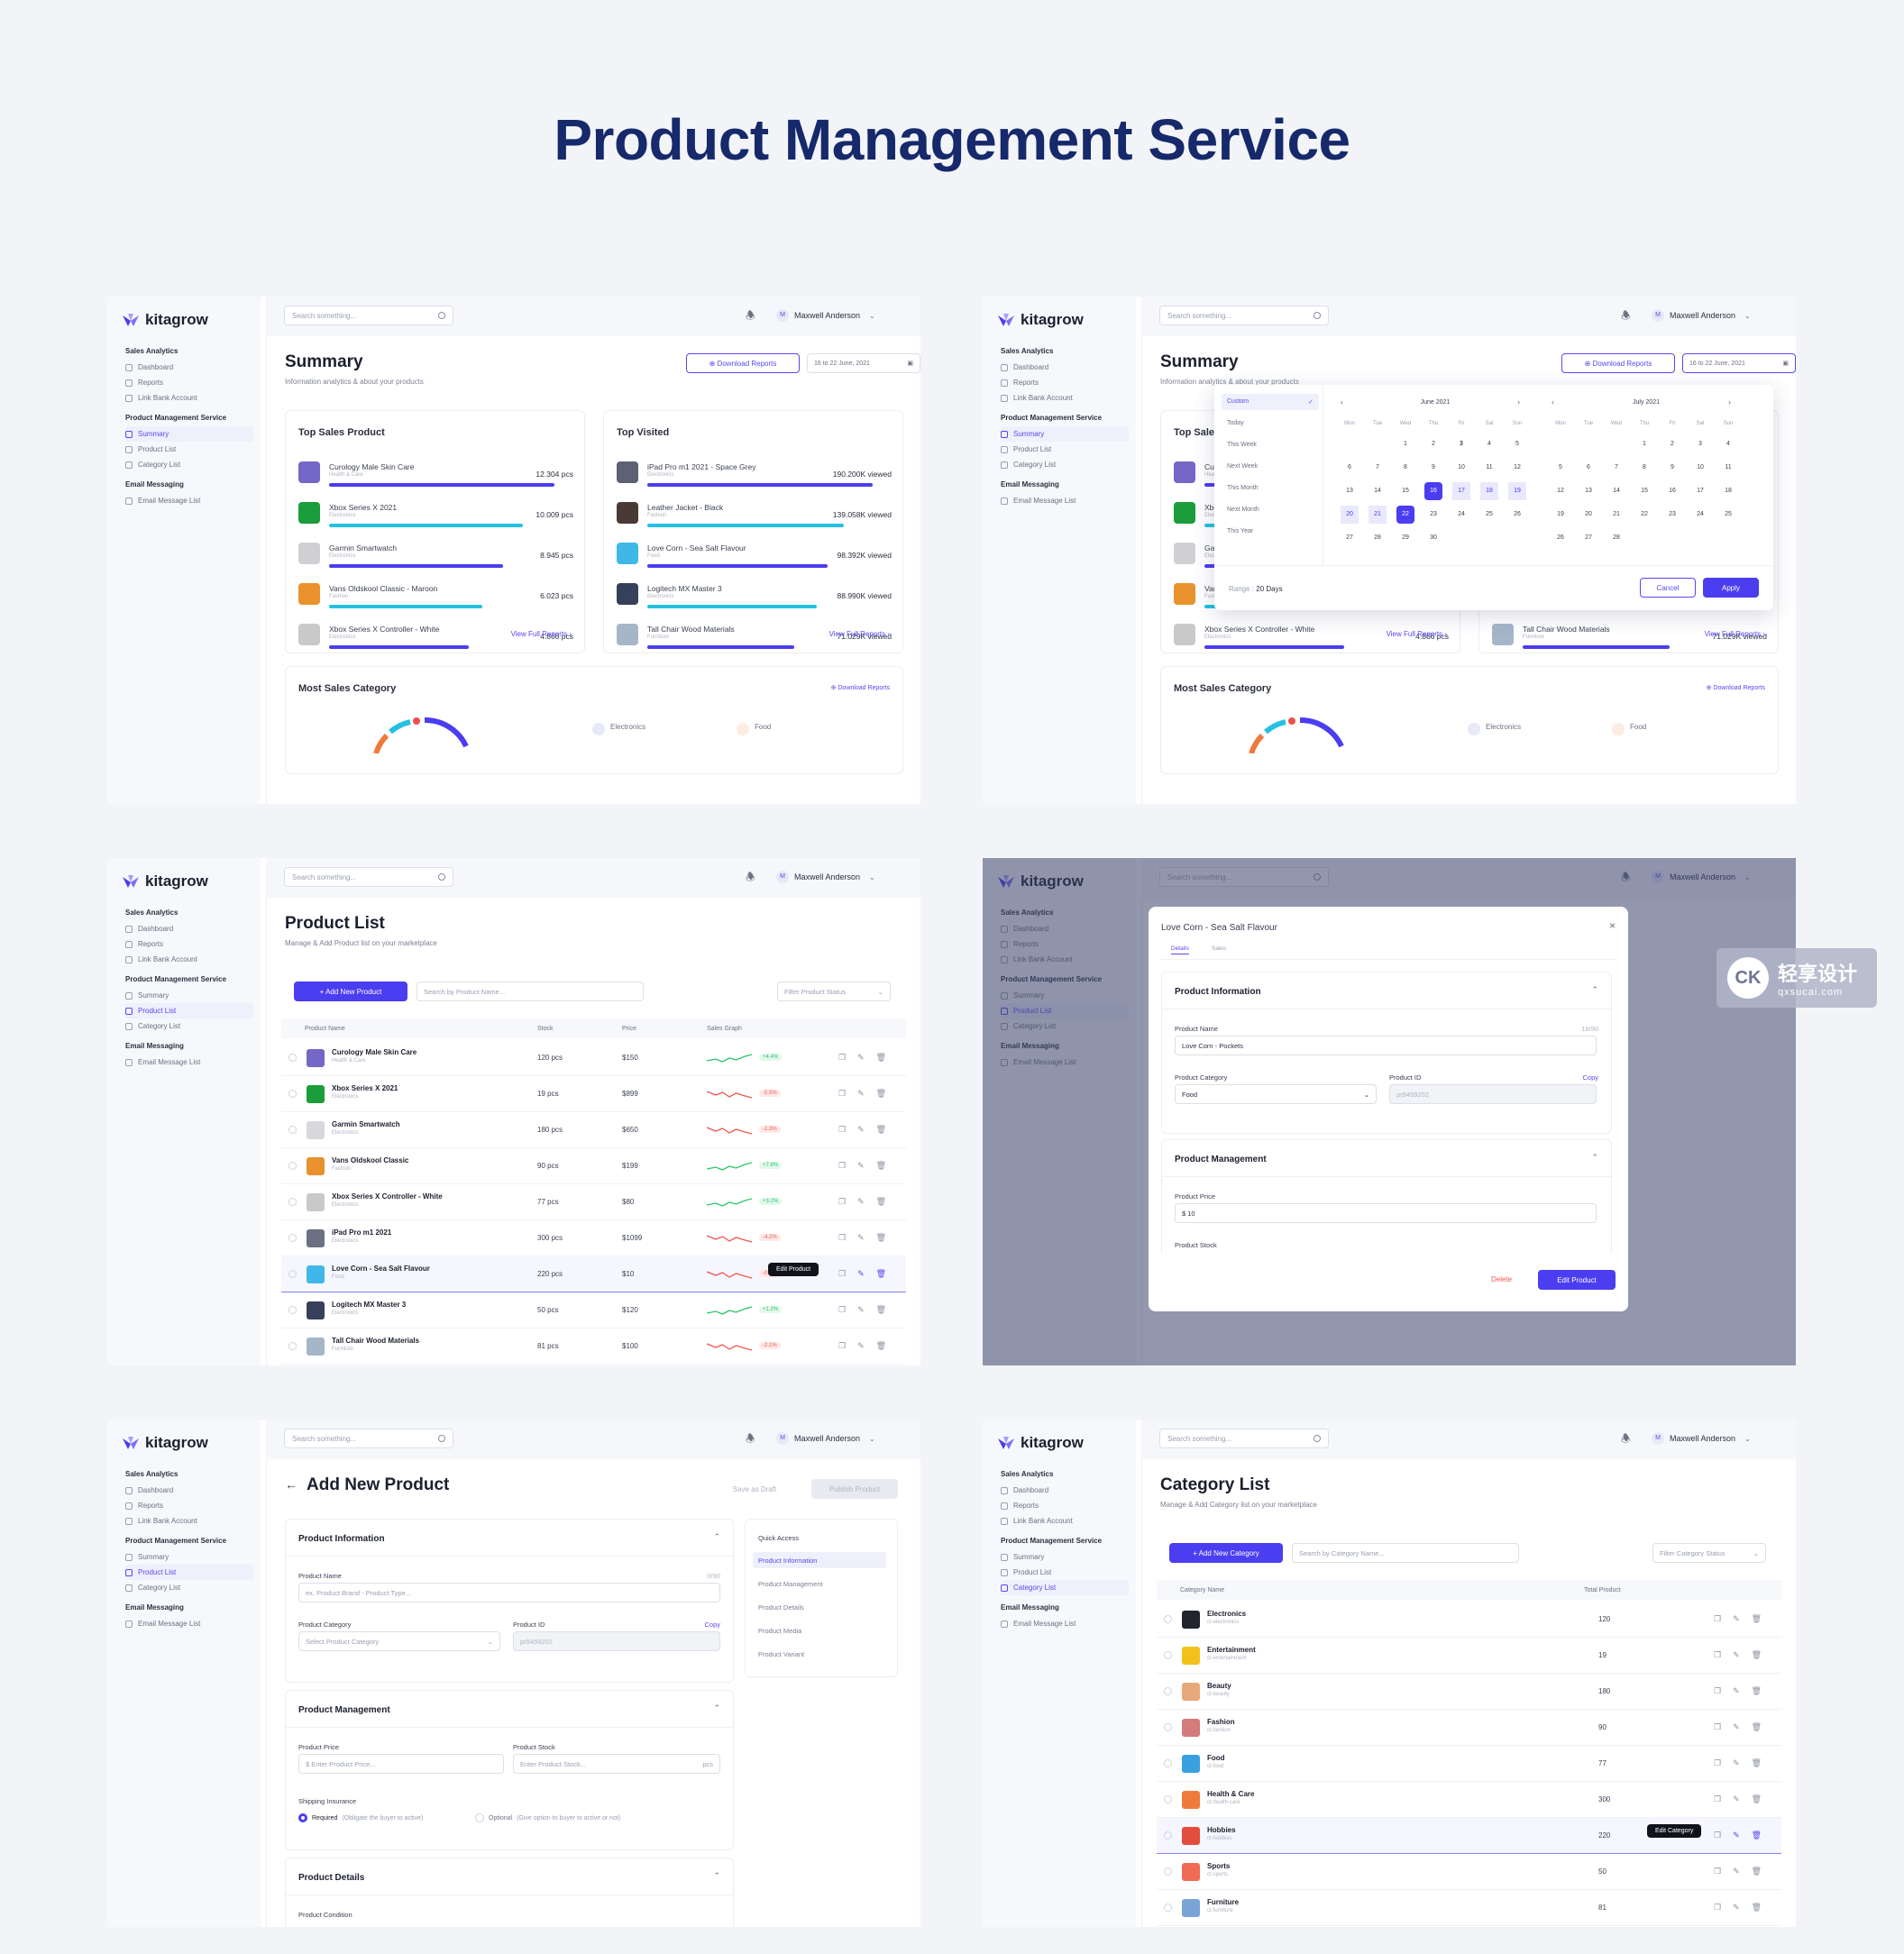 This screenshot has width=1904, height=1954. What do you see at coordinates (1270, 467) in the screenshot?
I see `preset-option: Next Week` at bounding box center [1270, 467].